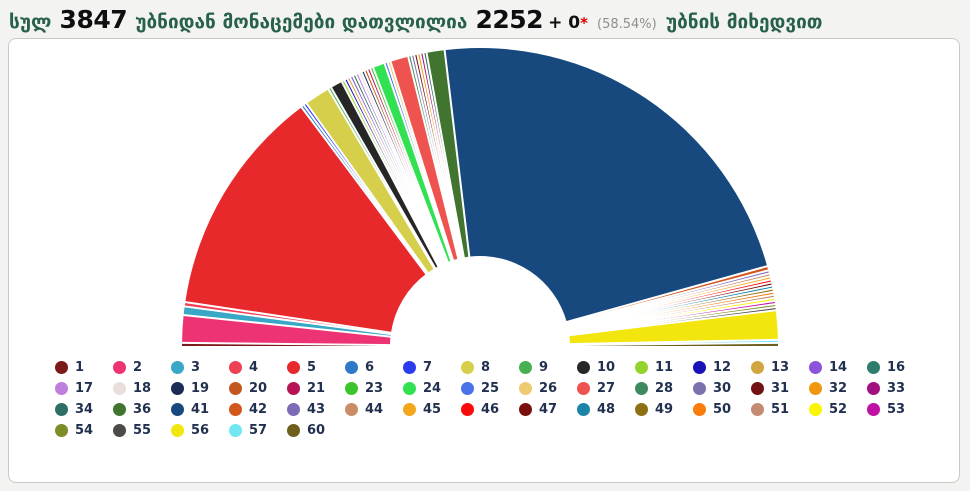  I want to click on legend-item-60: 60, so click(316, 430).